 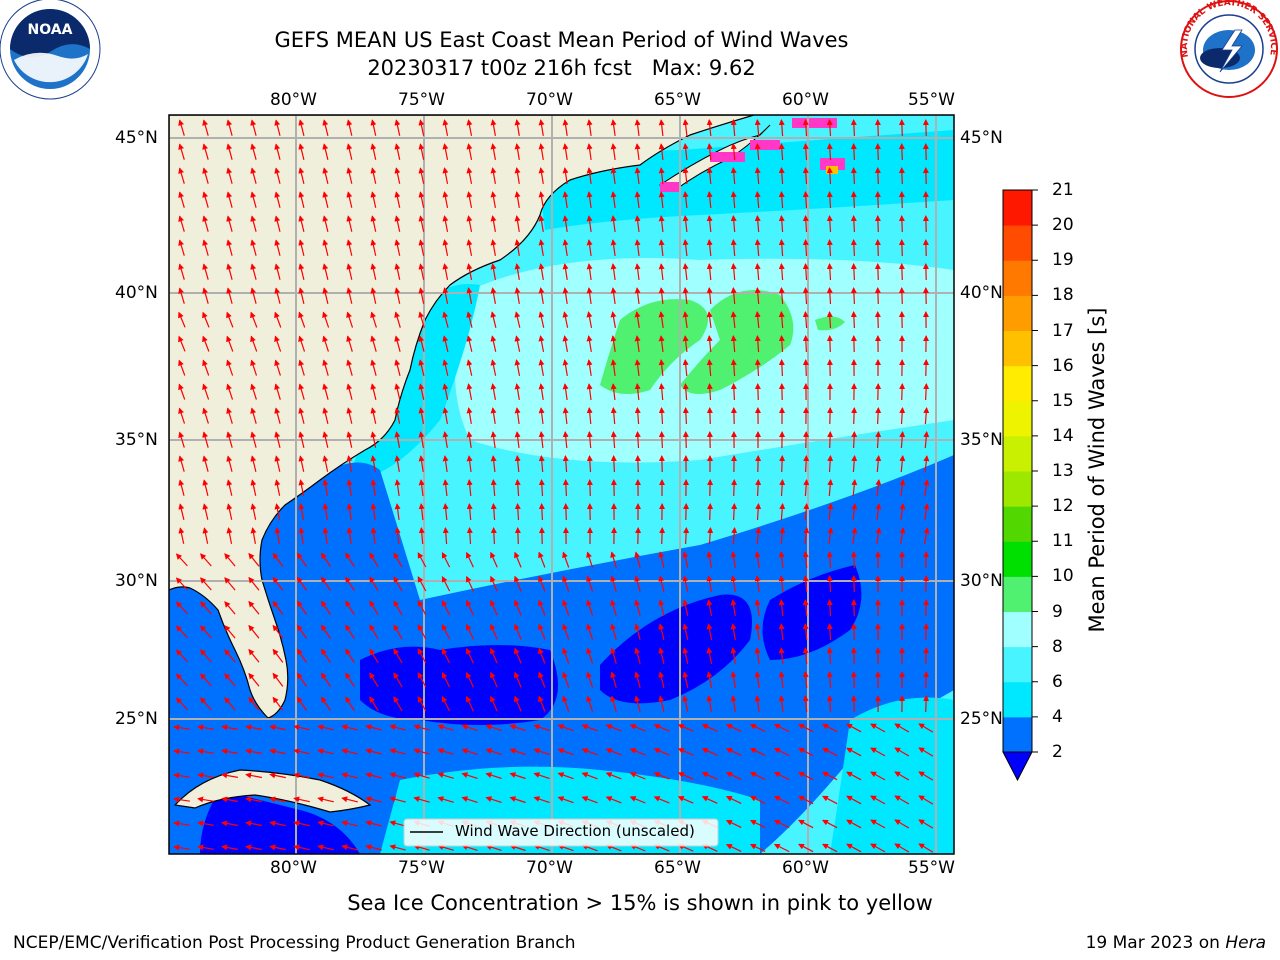 I want to click on colorbar-segment, so click(x=1017, y=559).